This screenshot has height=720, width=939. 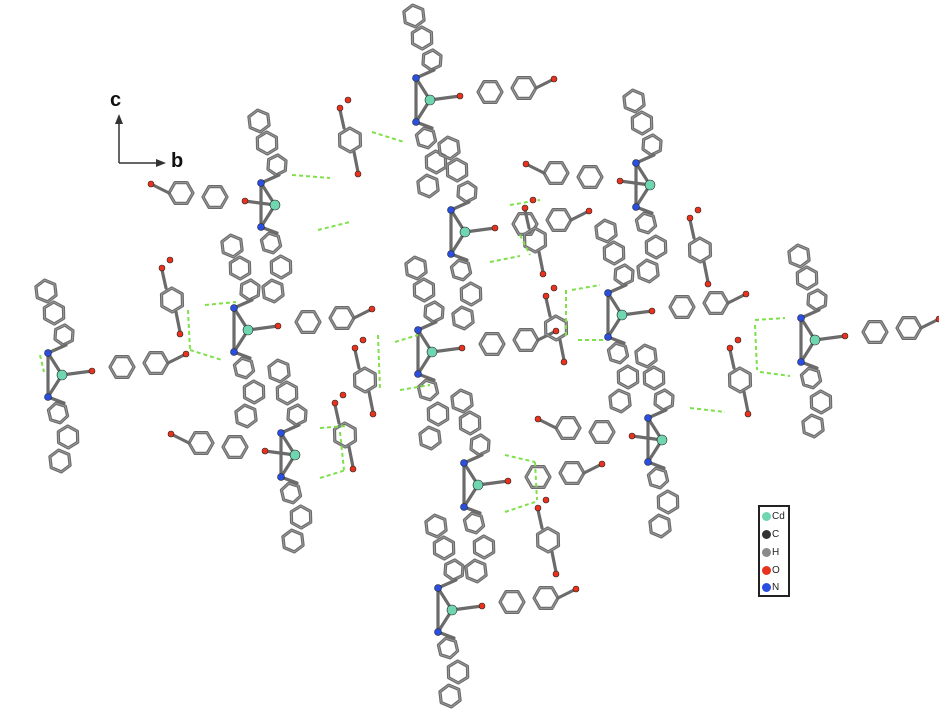 What do you see at coordinates (766, 516) in the screenshot?
I see `cd-swatch` at bounding box center [766, 516].